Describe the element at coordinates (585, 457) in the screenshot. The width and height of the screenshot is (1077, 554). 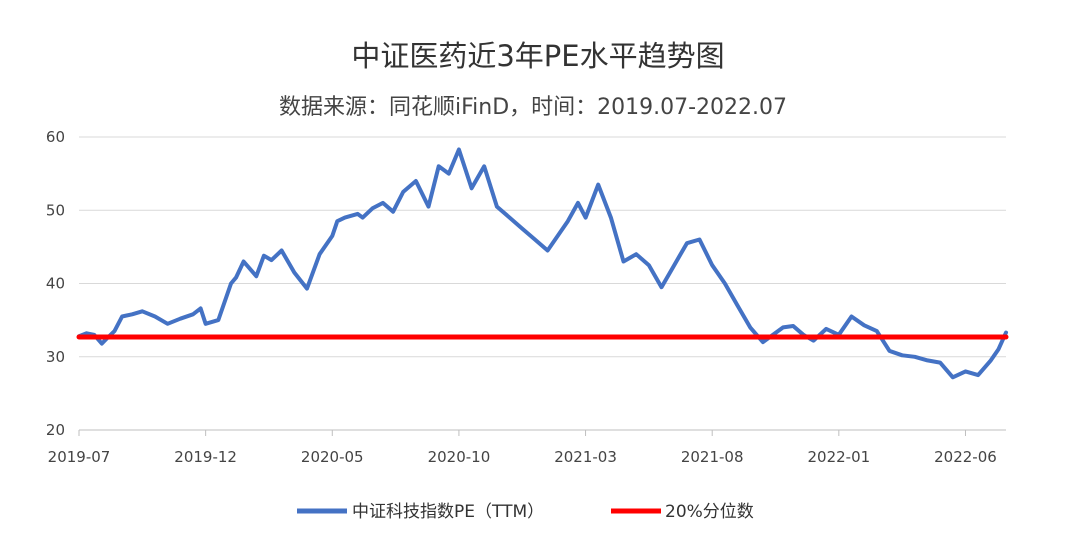
I see `x-tick-label: 2021-03` at that location.